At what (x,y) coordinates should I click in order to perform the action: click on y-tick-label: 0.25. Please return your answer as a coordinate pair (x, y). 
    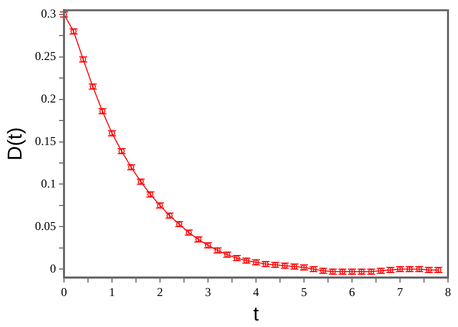
    Looking at the image, I should click on (45, 56).